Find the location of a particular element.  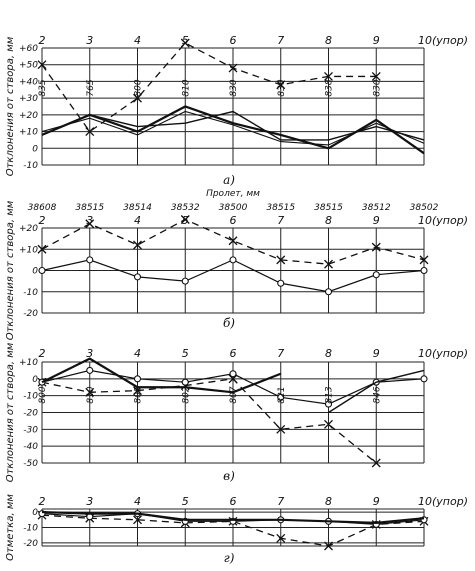

panel-caption: б) is located at coordinates (229, 323).